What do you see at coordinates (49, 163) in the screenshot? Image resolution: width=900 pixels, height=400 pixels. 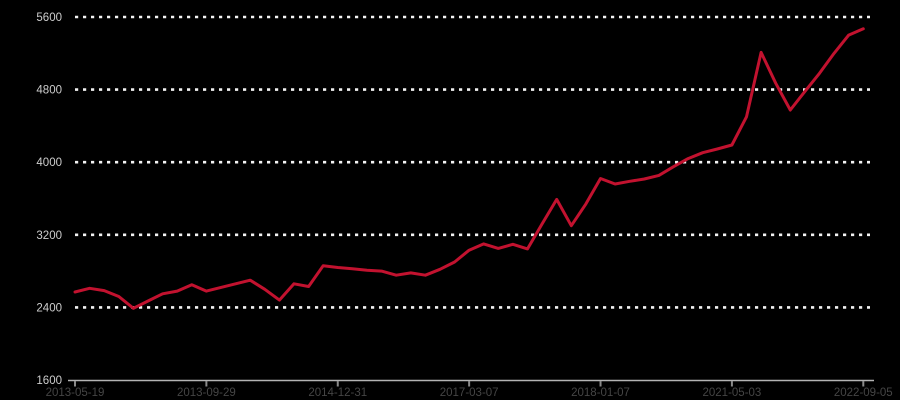 I see `y-axis-tick-label: 4000` at bounding box center [49, 163].